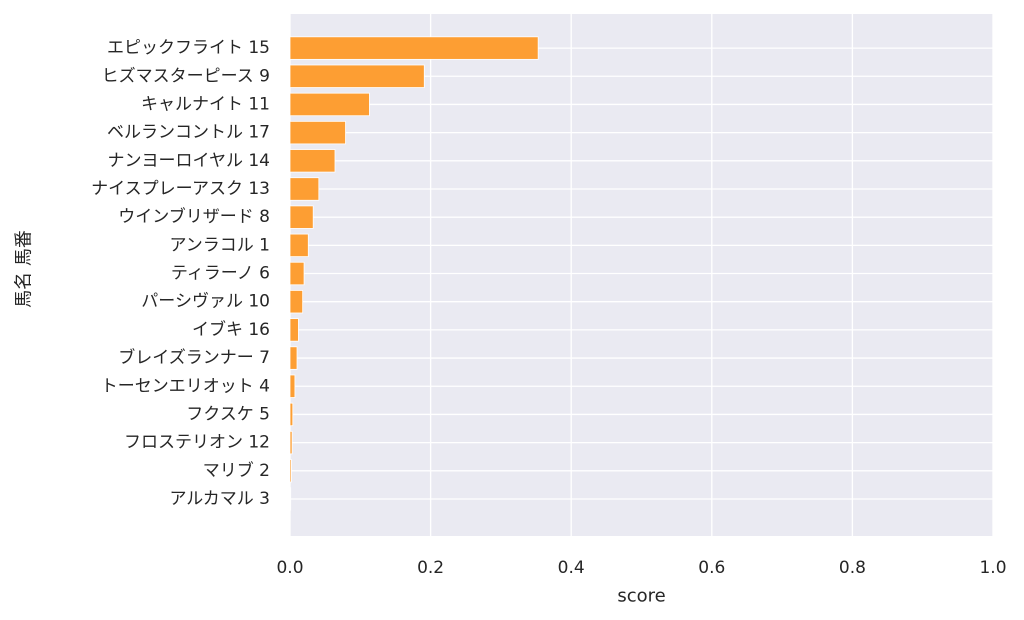 This screenshot has height=620, width=1024. What do you see at coordinates (219, 499) in the screenshot?
I see `y-tick-label: アルカマル 3` at bounding box center [219, 499].